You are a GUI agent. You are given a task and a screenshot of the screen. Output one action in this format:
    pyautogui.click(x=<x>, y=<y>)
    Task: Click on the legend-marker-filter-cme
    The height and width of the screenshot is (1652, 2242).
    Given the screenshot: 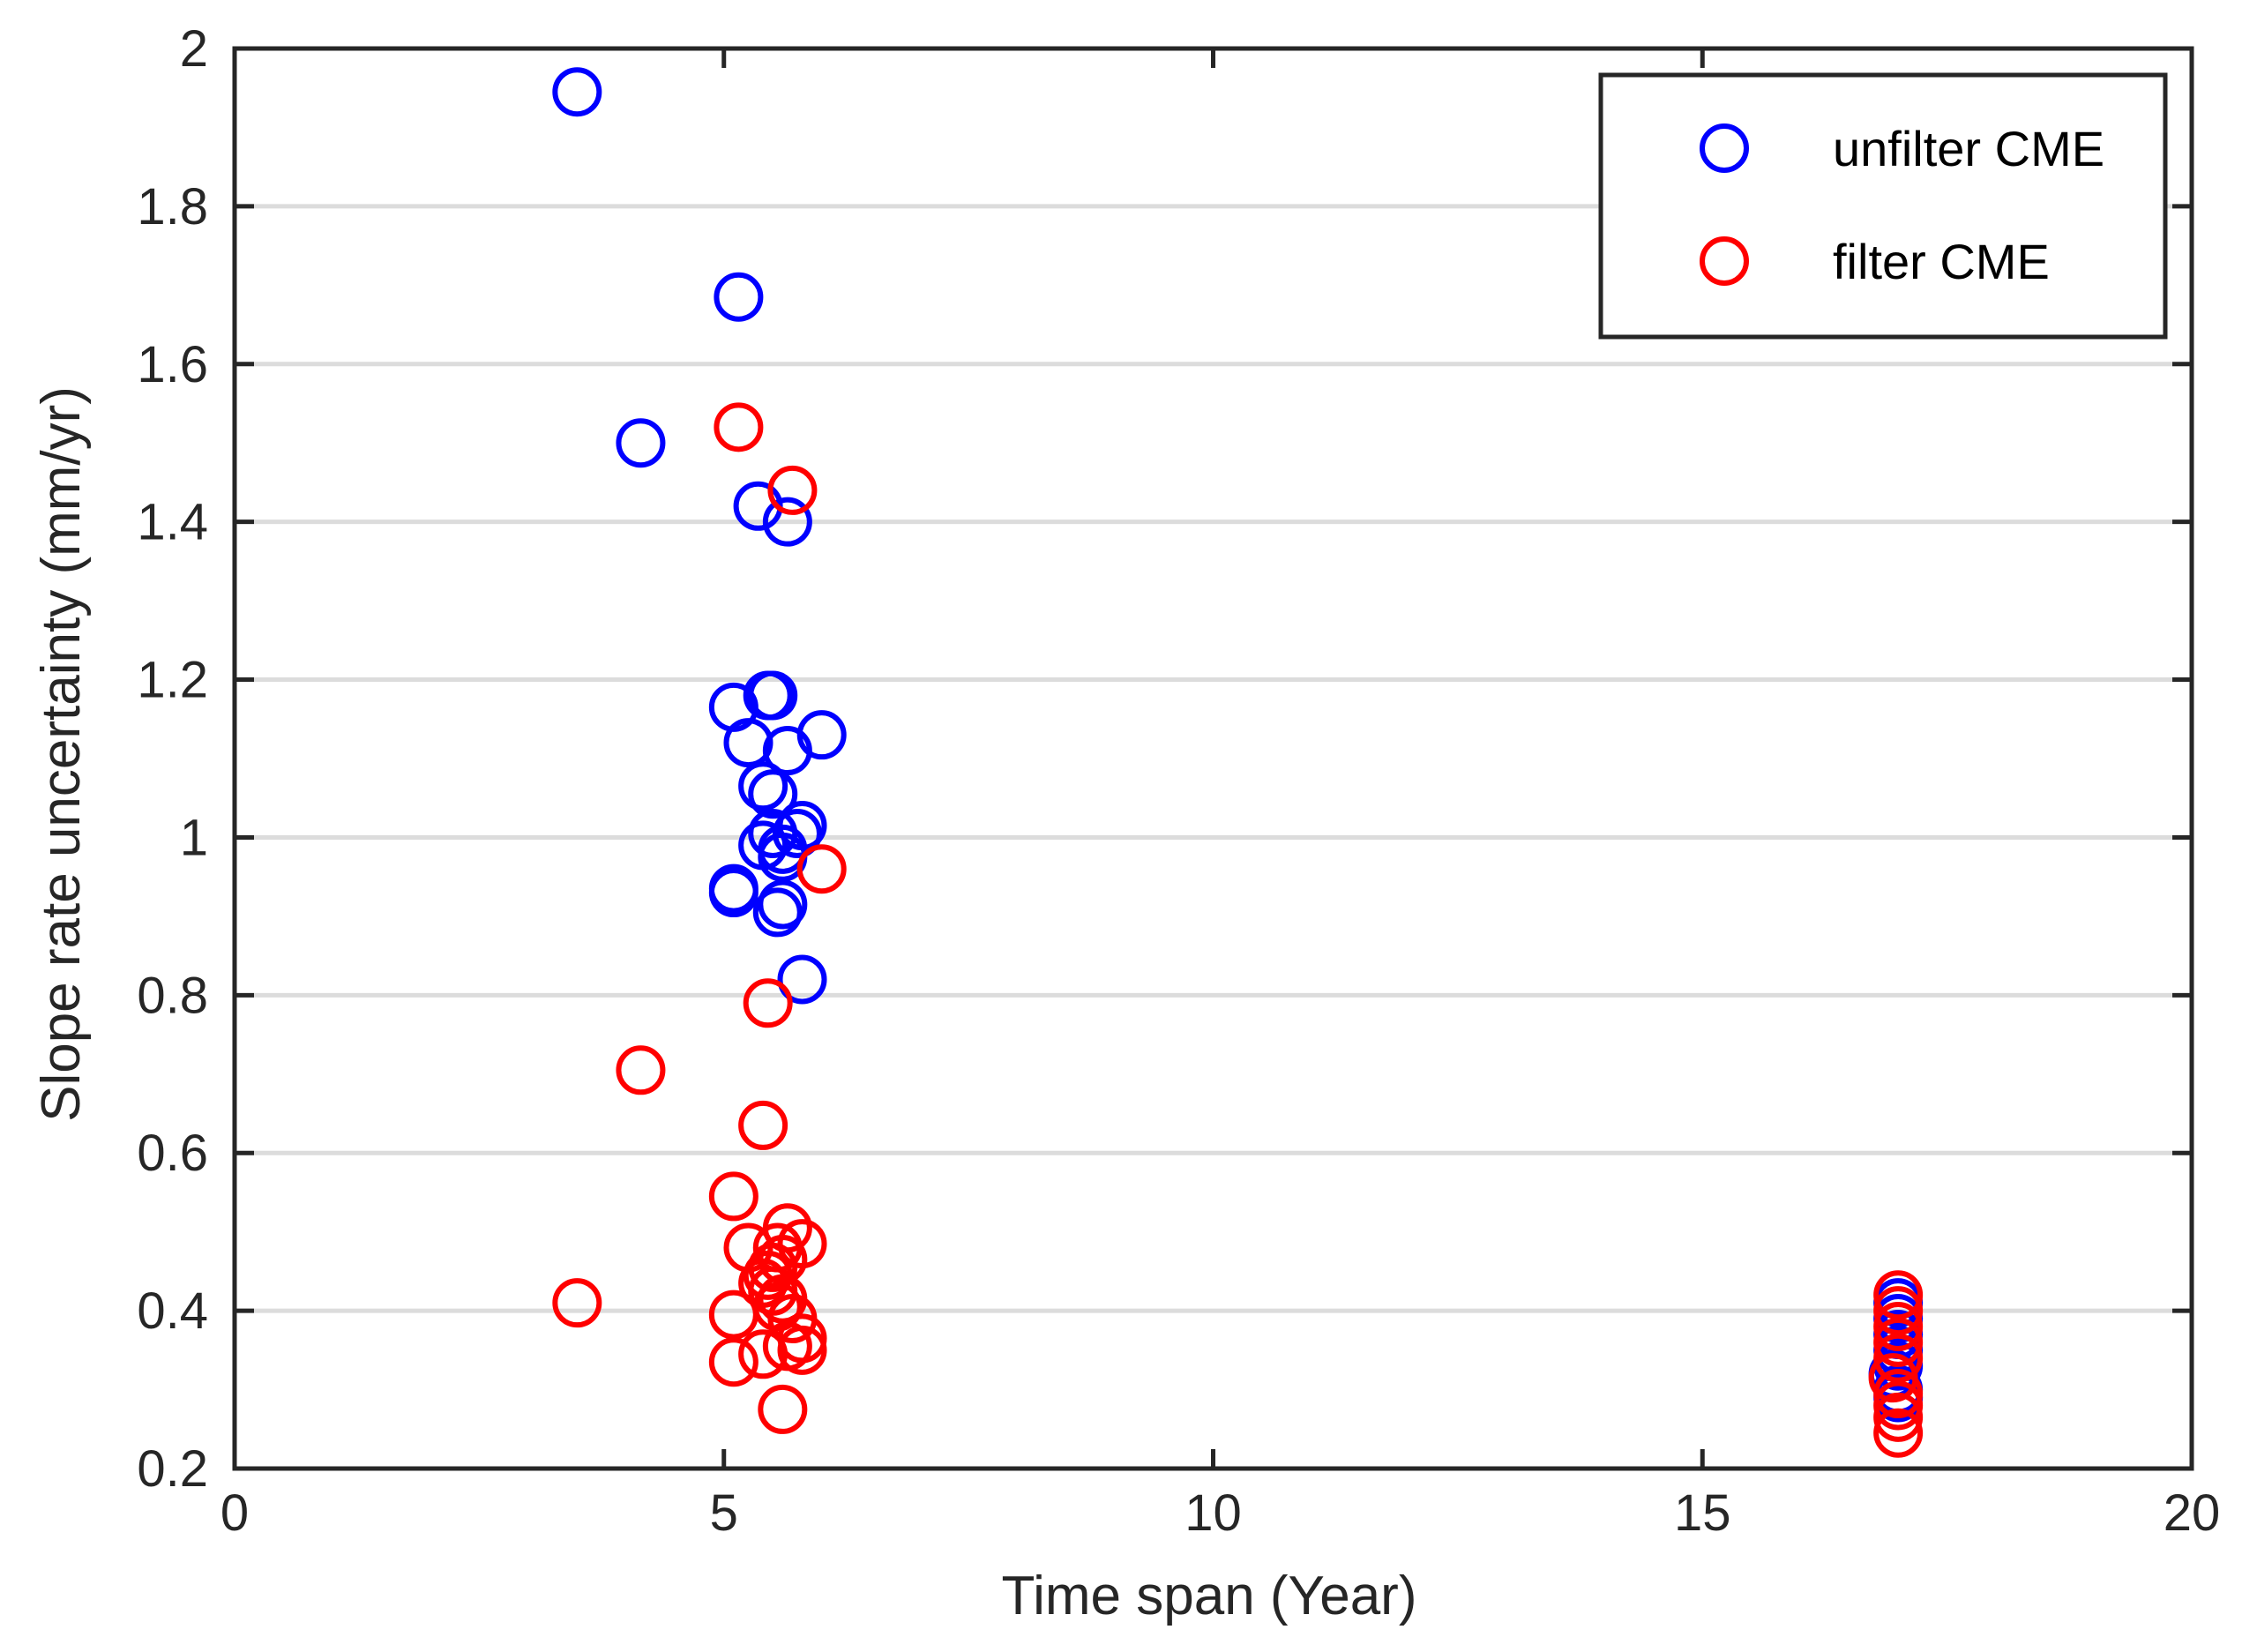 What is the action you would take?
    pyautogui.click(x=1724, y=261)
    